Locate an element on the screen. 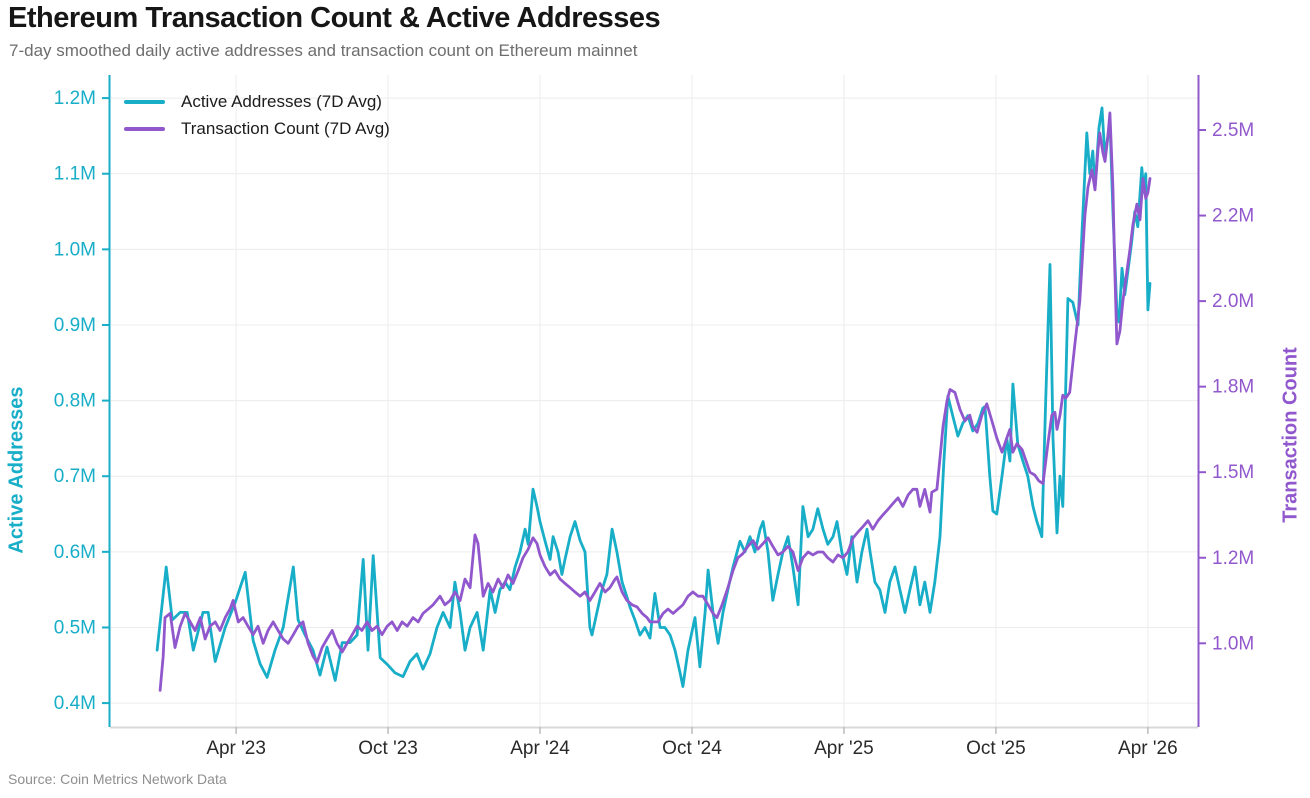 The image size is (1310, 798). left-axis-title: Active Addresses is located at coordinates (16, 470).